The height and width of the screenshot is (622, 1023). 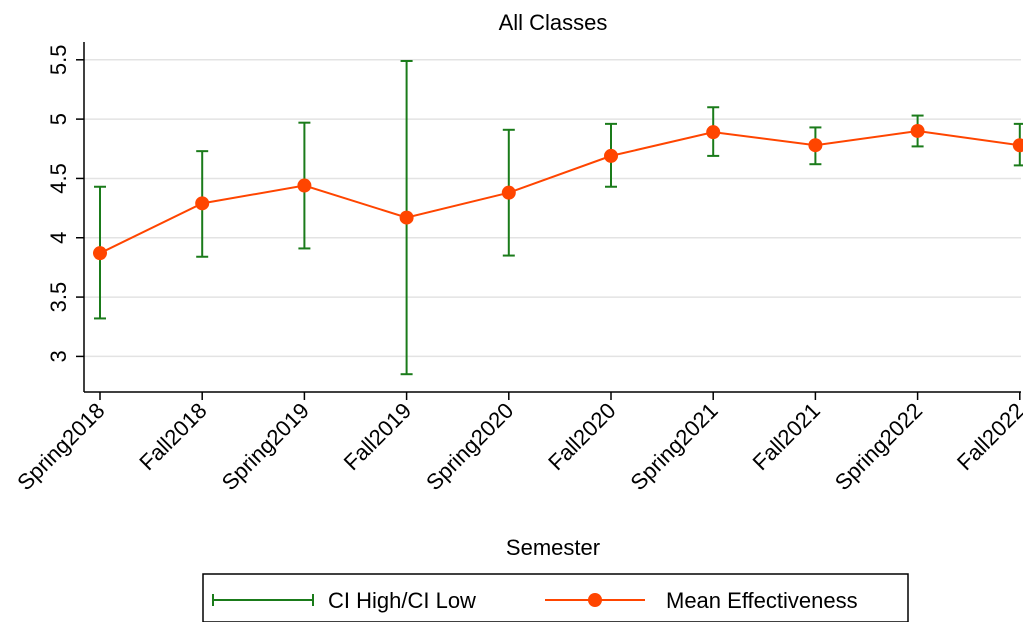 What do you see at coordinates (58, 297) in the screenshot?
I see `y-tick-label: 3.5` at bounding box center [58, 297].